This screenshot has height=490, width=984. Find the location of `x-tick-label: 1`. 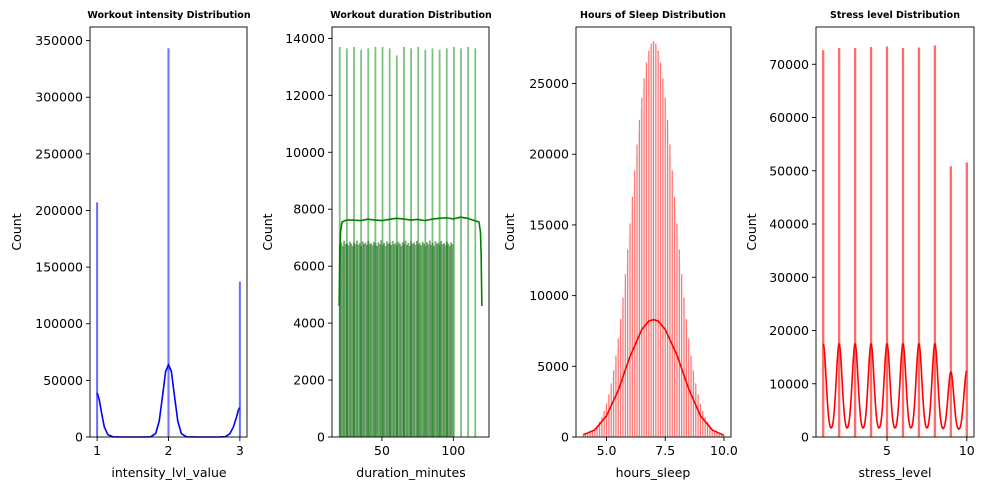

x-tick-label: 1 is located at coordinates (97, 450).